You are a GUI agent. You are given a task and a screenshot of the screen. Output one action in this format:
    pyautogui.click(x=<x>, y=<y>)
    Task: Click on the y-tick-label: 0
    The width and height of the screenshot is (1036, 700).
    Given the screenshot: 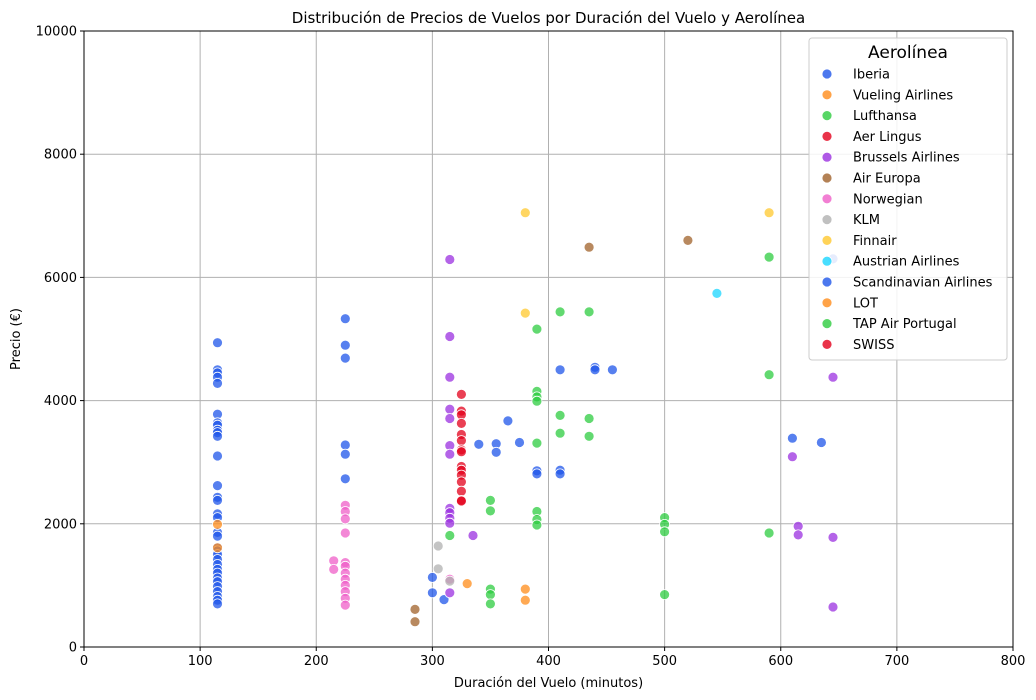 What is the action you would take?
    pyautogui.click(x=73, y=648)
    